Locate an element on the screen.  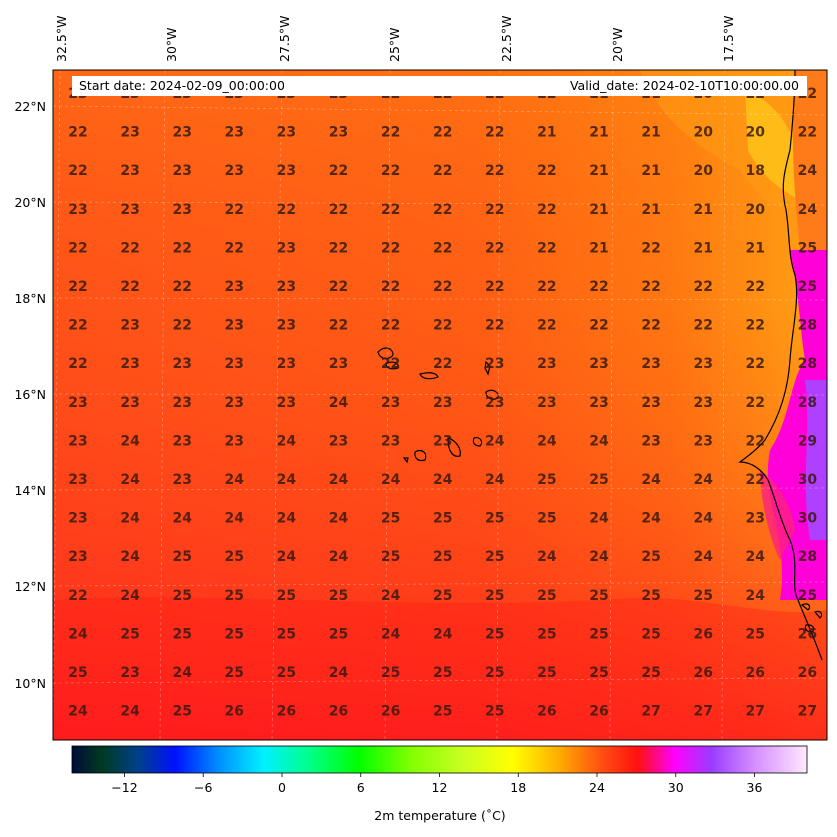
colorbar-tick-label: 30 is located at coordinates (675, 787).